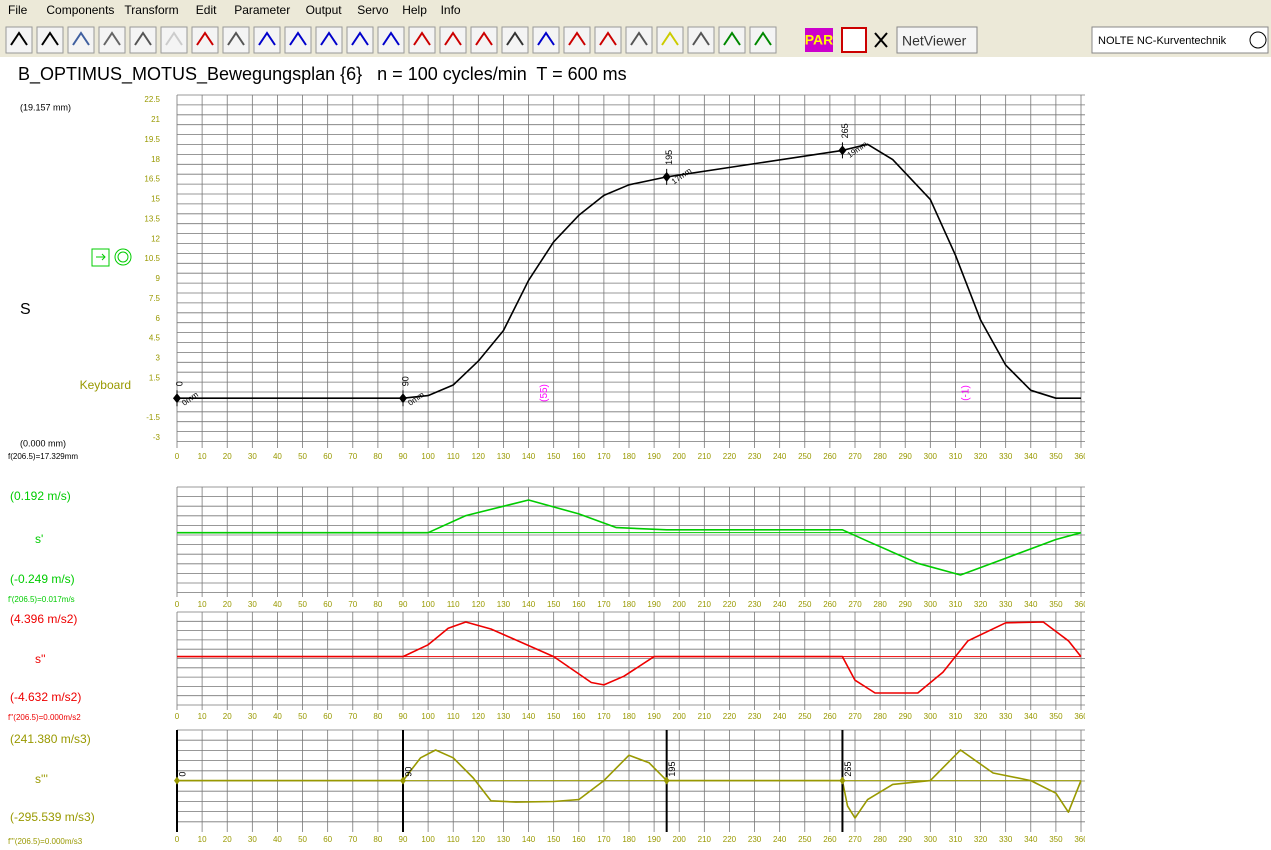 The height and width of the screenshot is (850, 1271). What do you see at coordinates (41, 599) in the screenshot?
I see `readout: f'(206.5)=0.017m/s` at bounding box center [41, 599].